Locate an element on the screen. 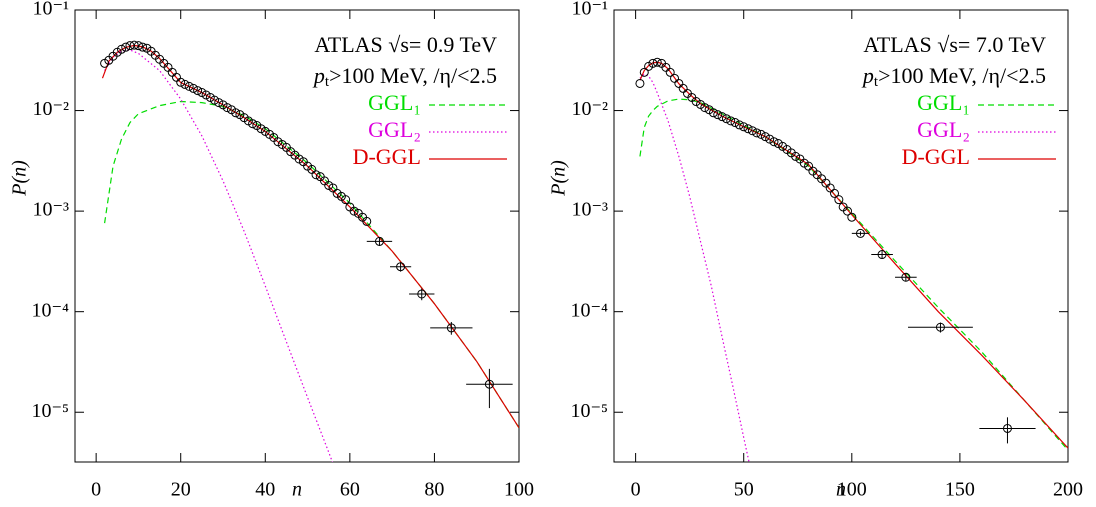 The width and height of the screenshot is (1096, 507). legend-label: GGL₁ is located at coordinates (943, 102).